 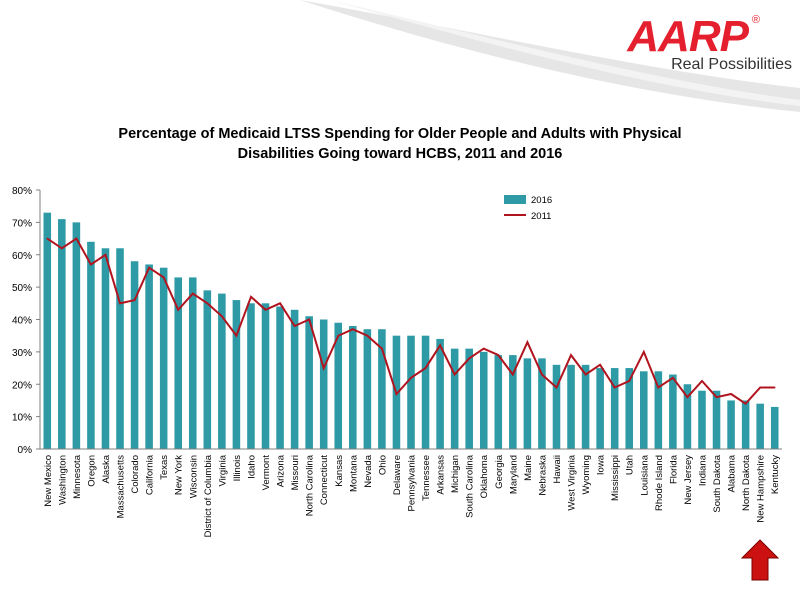 I want to click on x-tick-label: New York, so click(x=179, y=475).